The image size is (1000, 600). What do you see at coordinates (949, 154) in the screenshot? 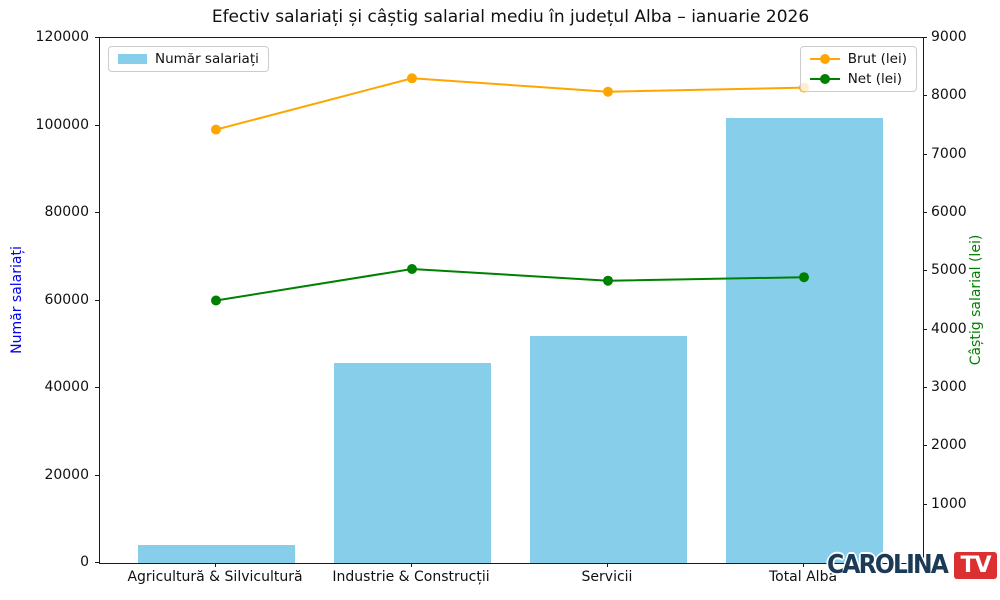
I see `y-tick-label-right: 7000` at bounding box center [949, 154].